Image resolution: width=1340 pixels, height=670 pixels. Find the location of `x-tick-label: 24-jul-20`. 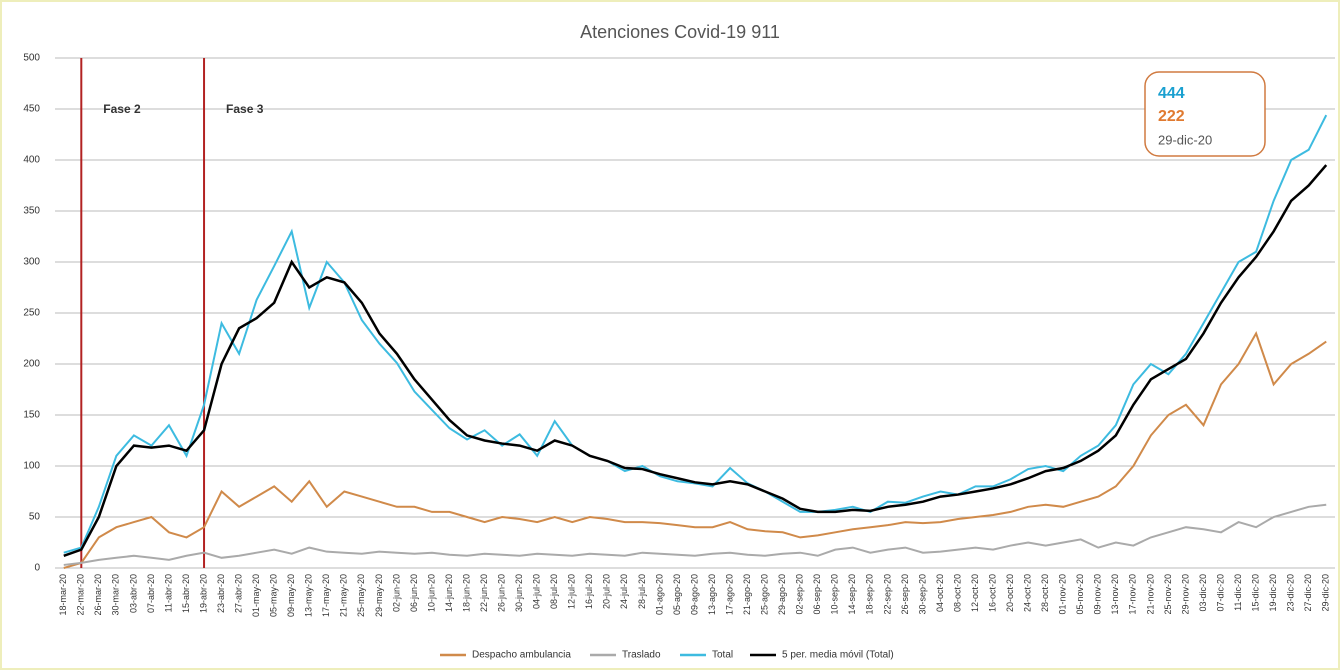

x-tick-label: 24-jul-20 is located at coordinates (624, 591).